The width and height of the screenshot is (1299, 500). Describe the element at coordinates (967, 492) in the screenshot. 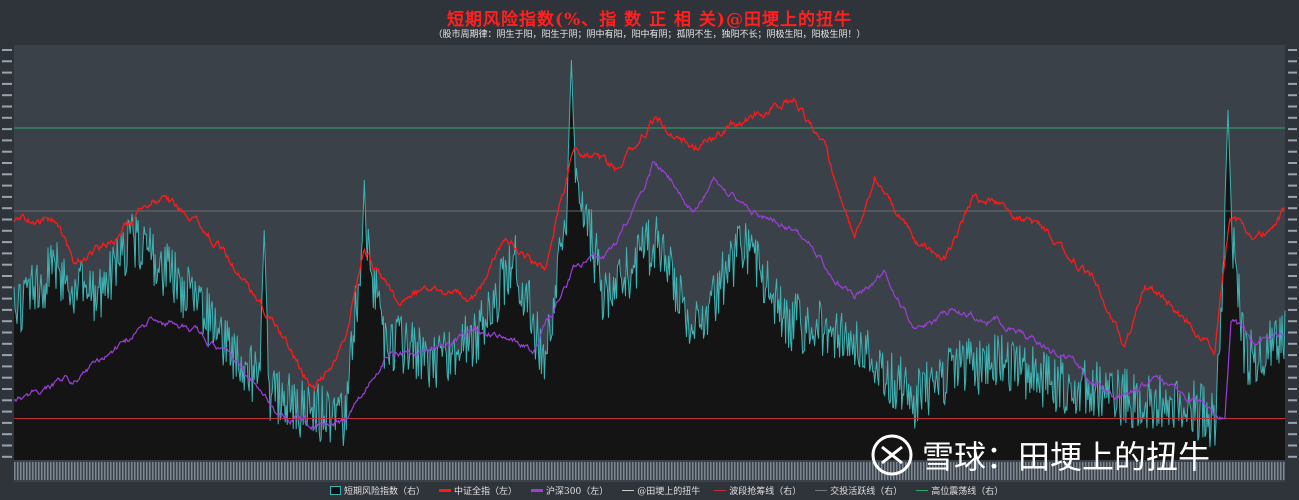

I see `legend-label-high: 高位震荡线（右）` at that location.